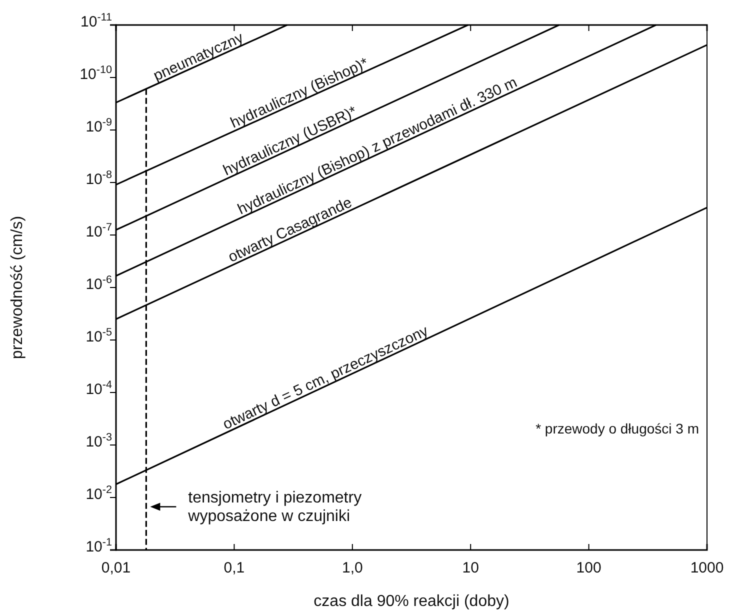 The width and height of the screenshot is (734, 614). I want to click on x-tick-label: 100, so click(589, 568).